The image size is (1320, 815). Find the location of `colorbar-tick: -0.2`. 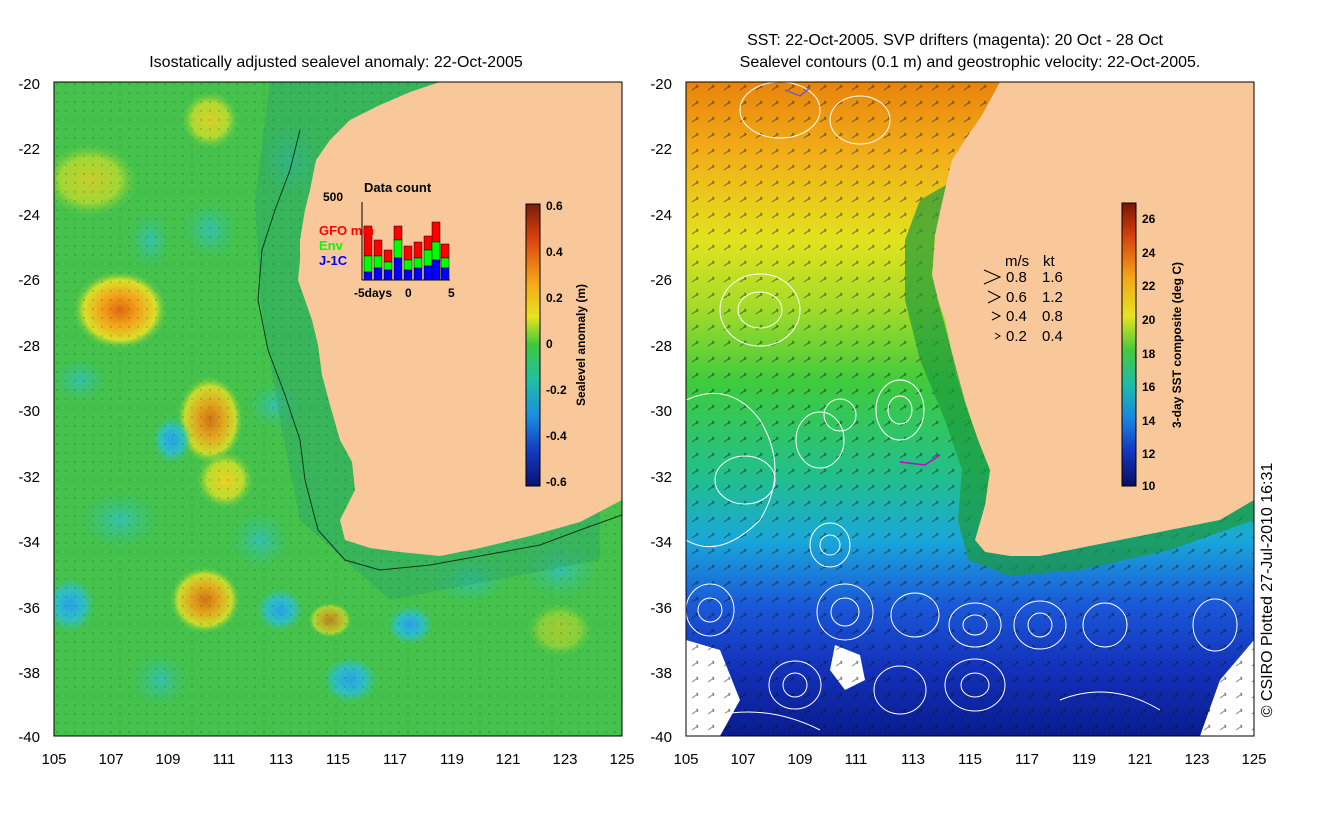

colorbar-tick: -0.2 is located at coordinates (556, 390).